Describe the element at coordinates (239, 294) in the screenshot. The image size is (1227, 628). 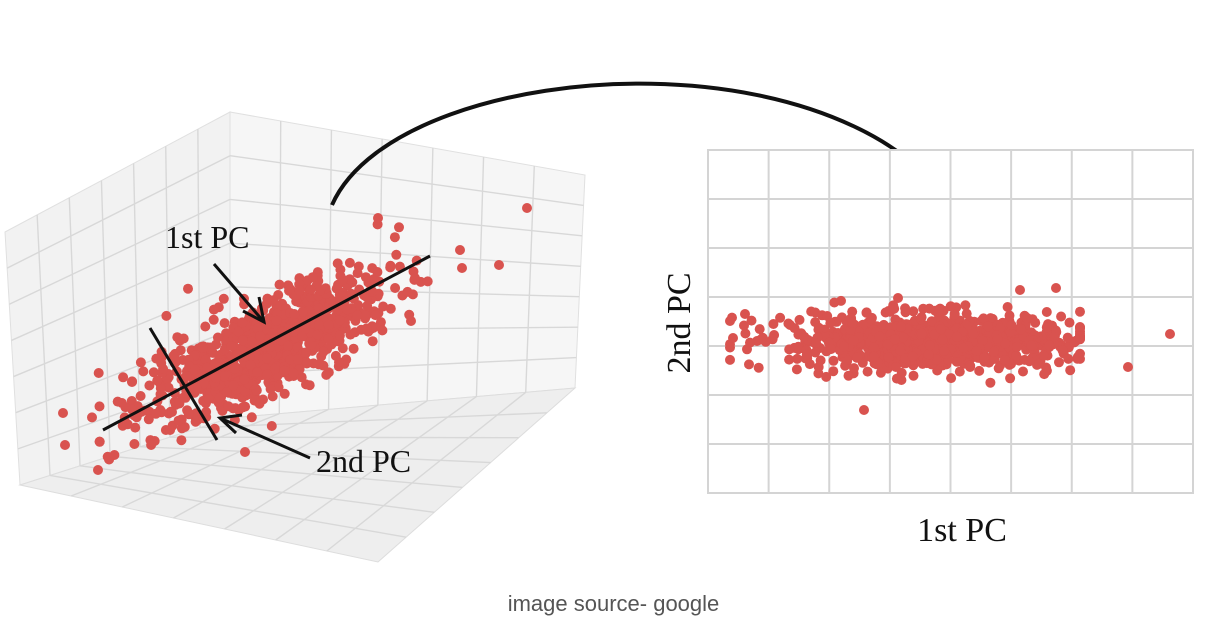
I see `first-pc-arrow` at that location.